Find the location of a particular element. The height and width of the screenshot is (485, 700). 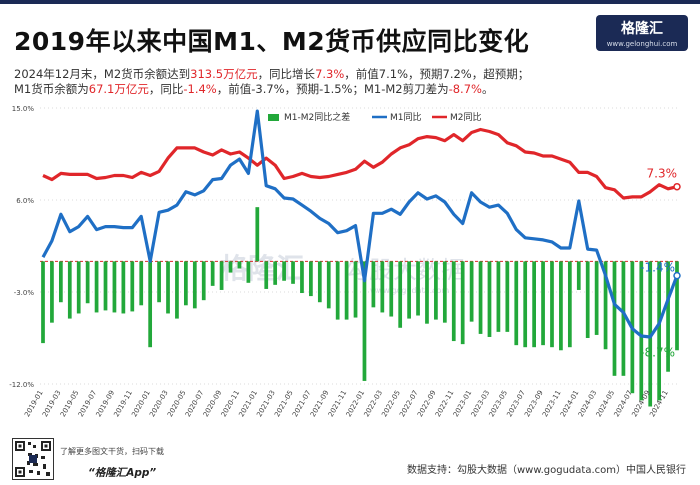

y-tick-label: -12.0% is located at coordinates (21, 385).